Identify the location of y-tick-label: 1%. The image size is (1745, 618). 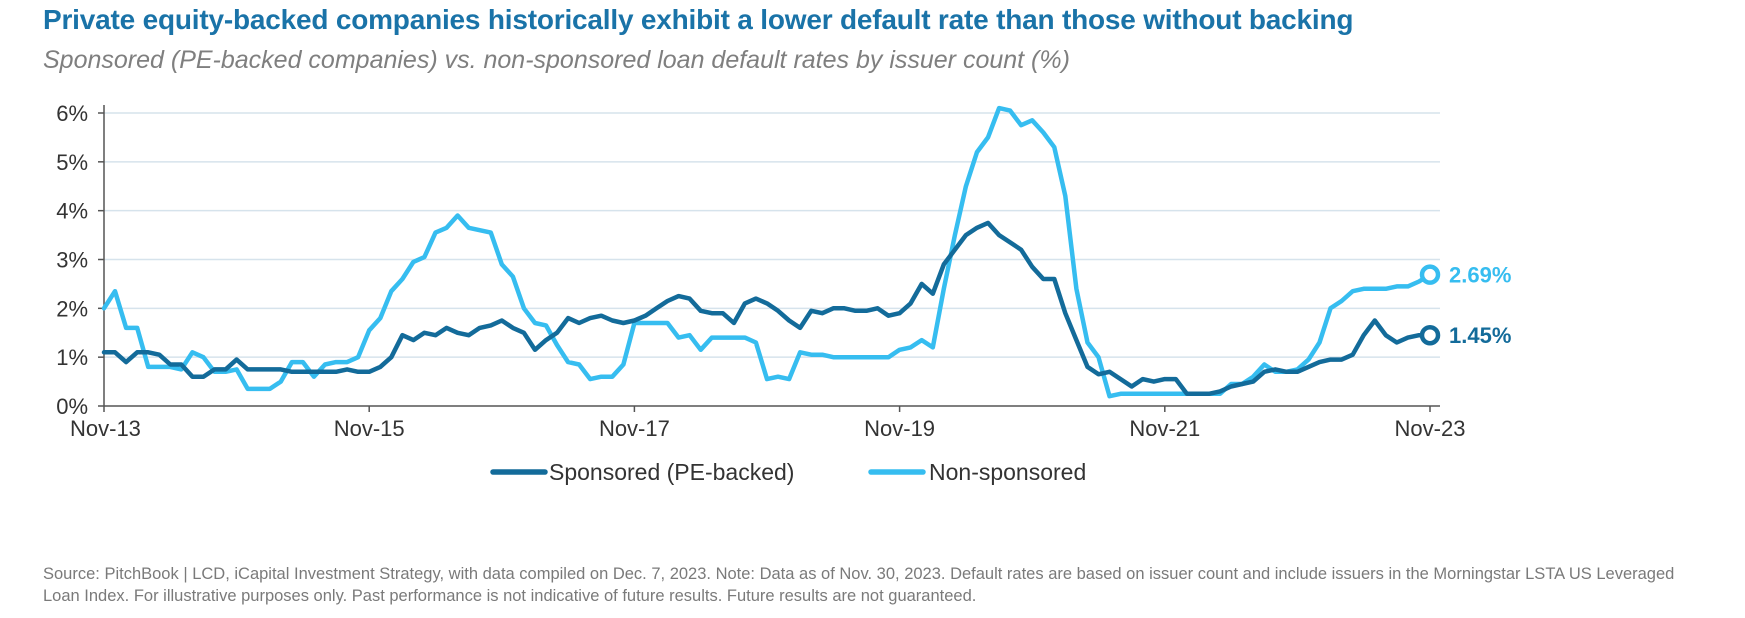
(72, 357).